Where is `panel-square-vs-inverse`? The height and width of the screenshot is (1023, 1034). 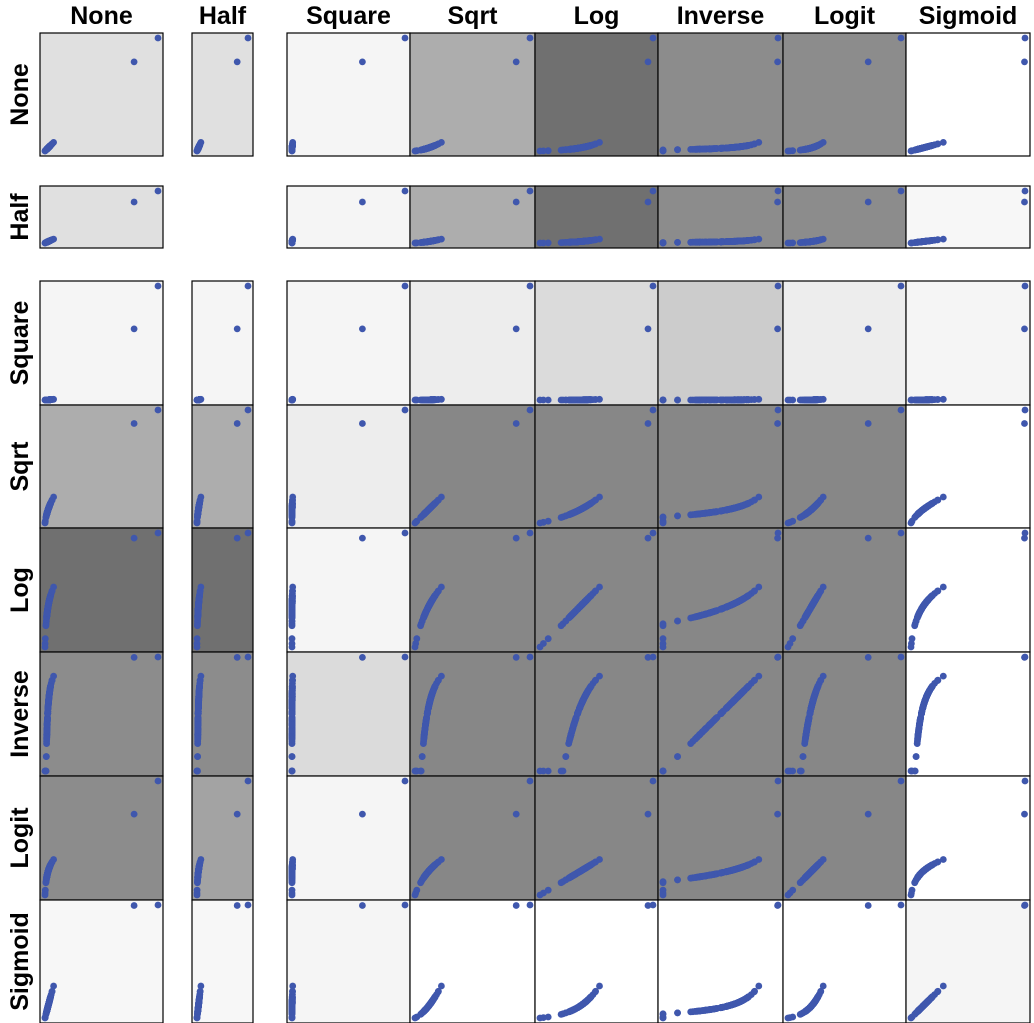 panel-square-vs-inverse is located at coordinates (720, 343).